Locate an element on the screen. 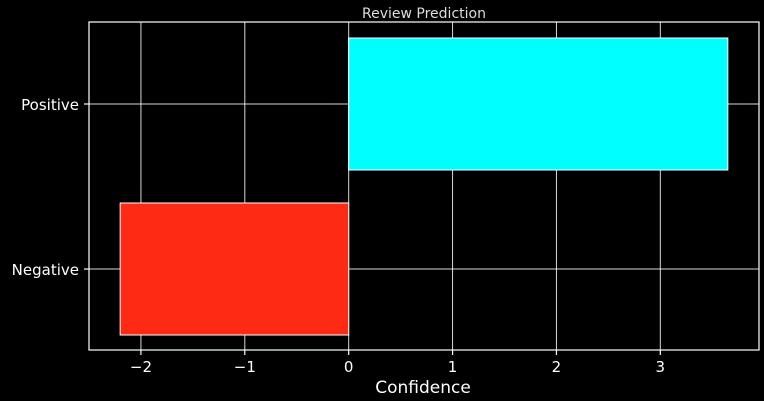  x-tick-label: −2 is located at coordinates (141, 367).